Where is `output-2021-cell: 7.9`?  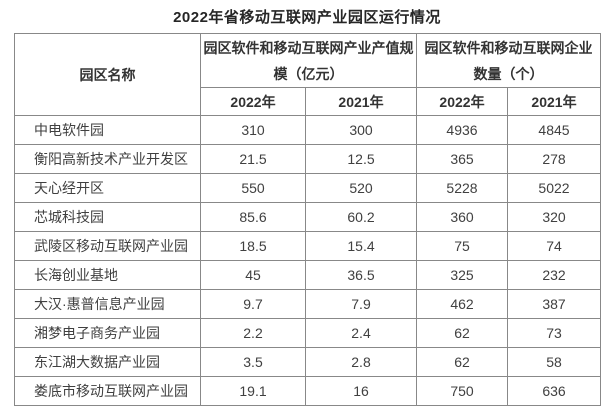 output-2021-cell: 7.9 is located at coordinates (361, 304).